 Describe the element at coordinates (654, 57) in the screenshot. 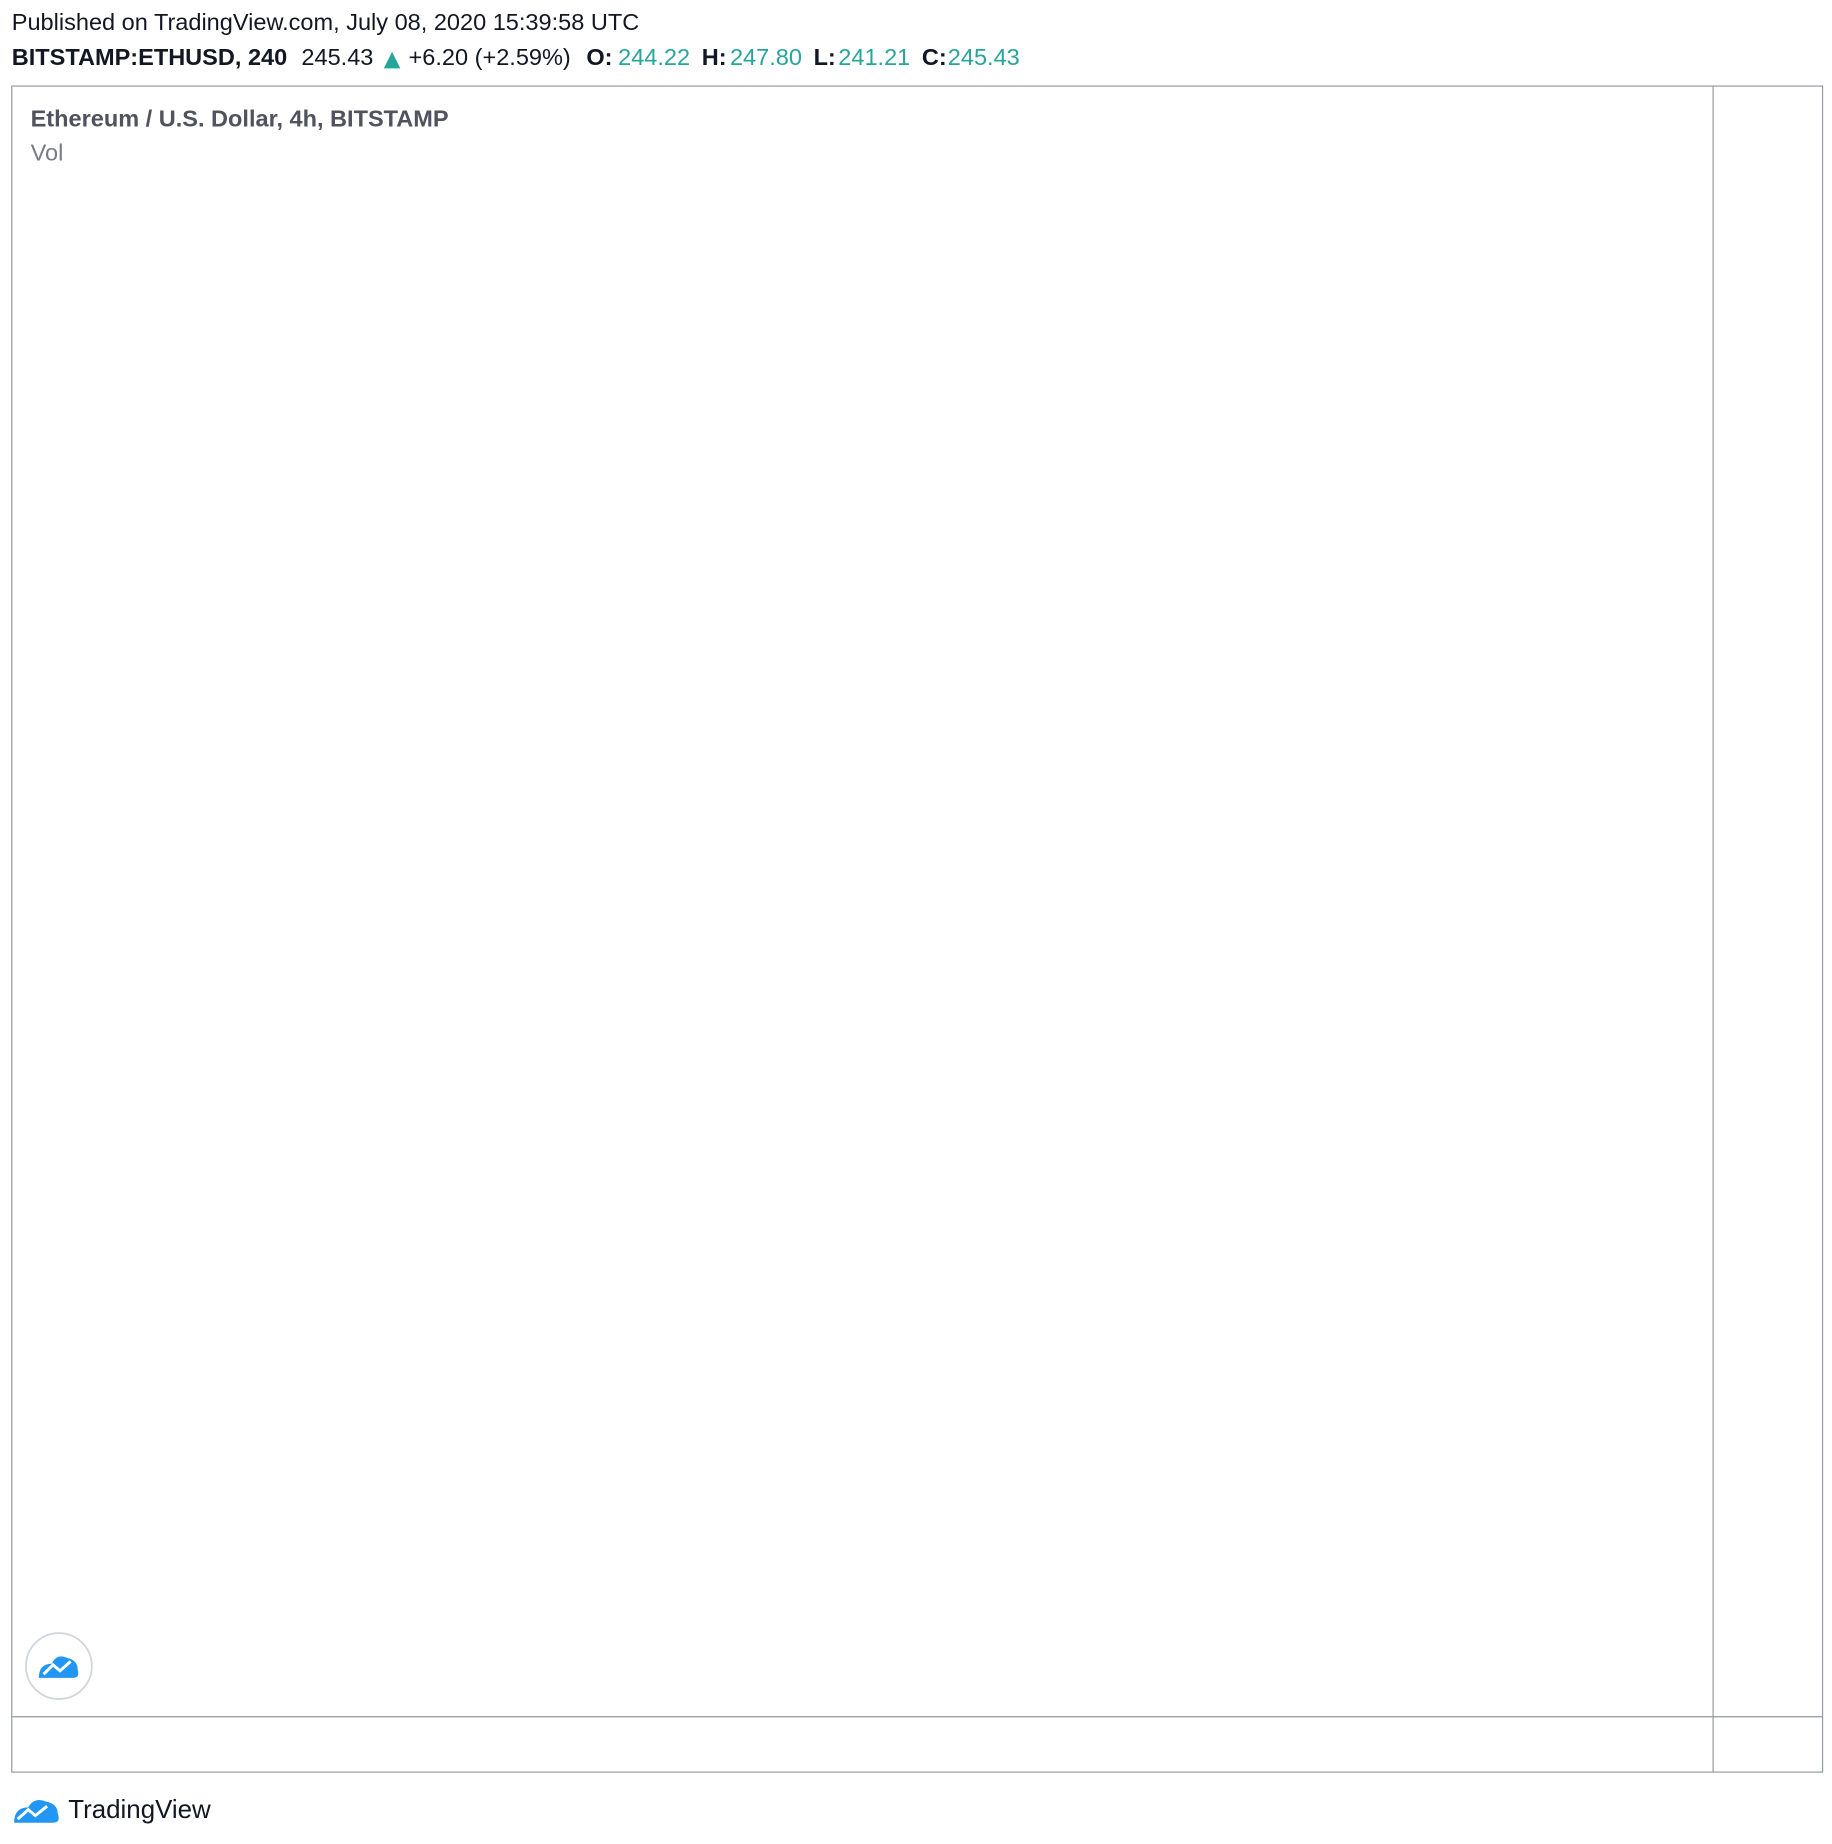

I see `ohlc-value: 244.22` at that location.